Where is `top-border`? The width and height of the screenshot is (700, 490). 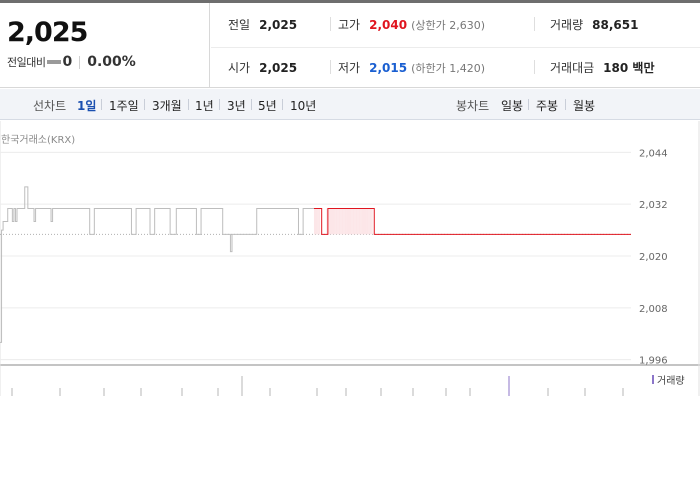
top-border is located at coordinates (350, 1).